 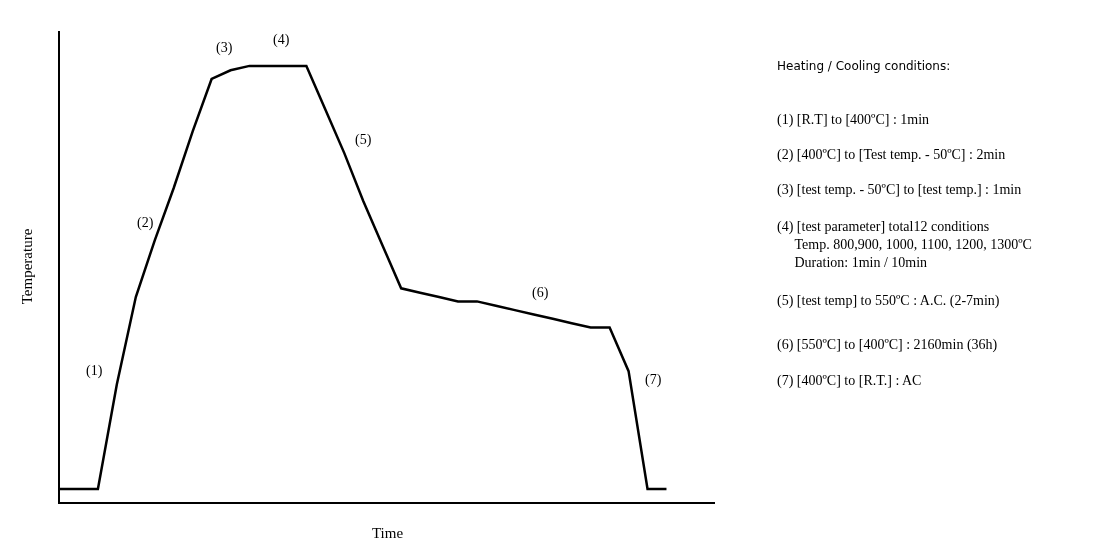 I want to click on annotation: (1), so click(x=94, y=371).